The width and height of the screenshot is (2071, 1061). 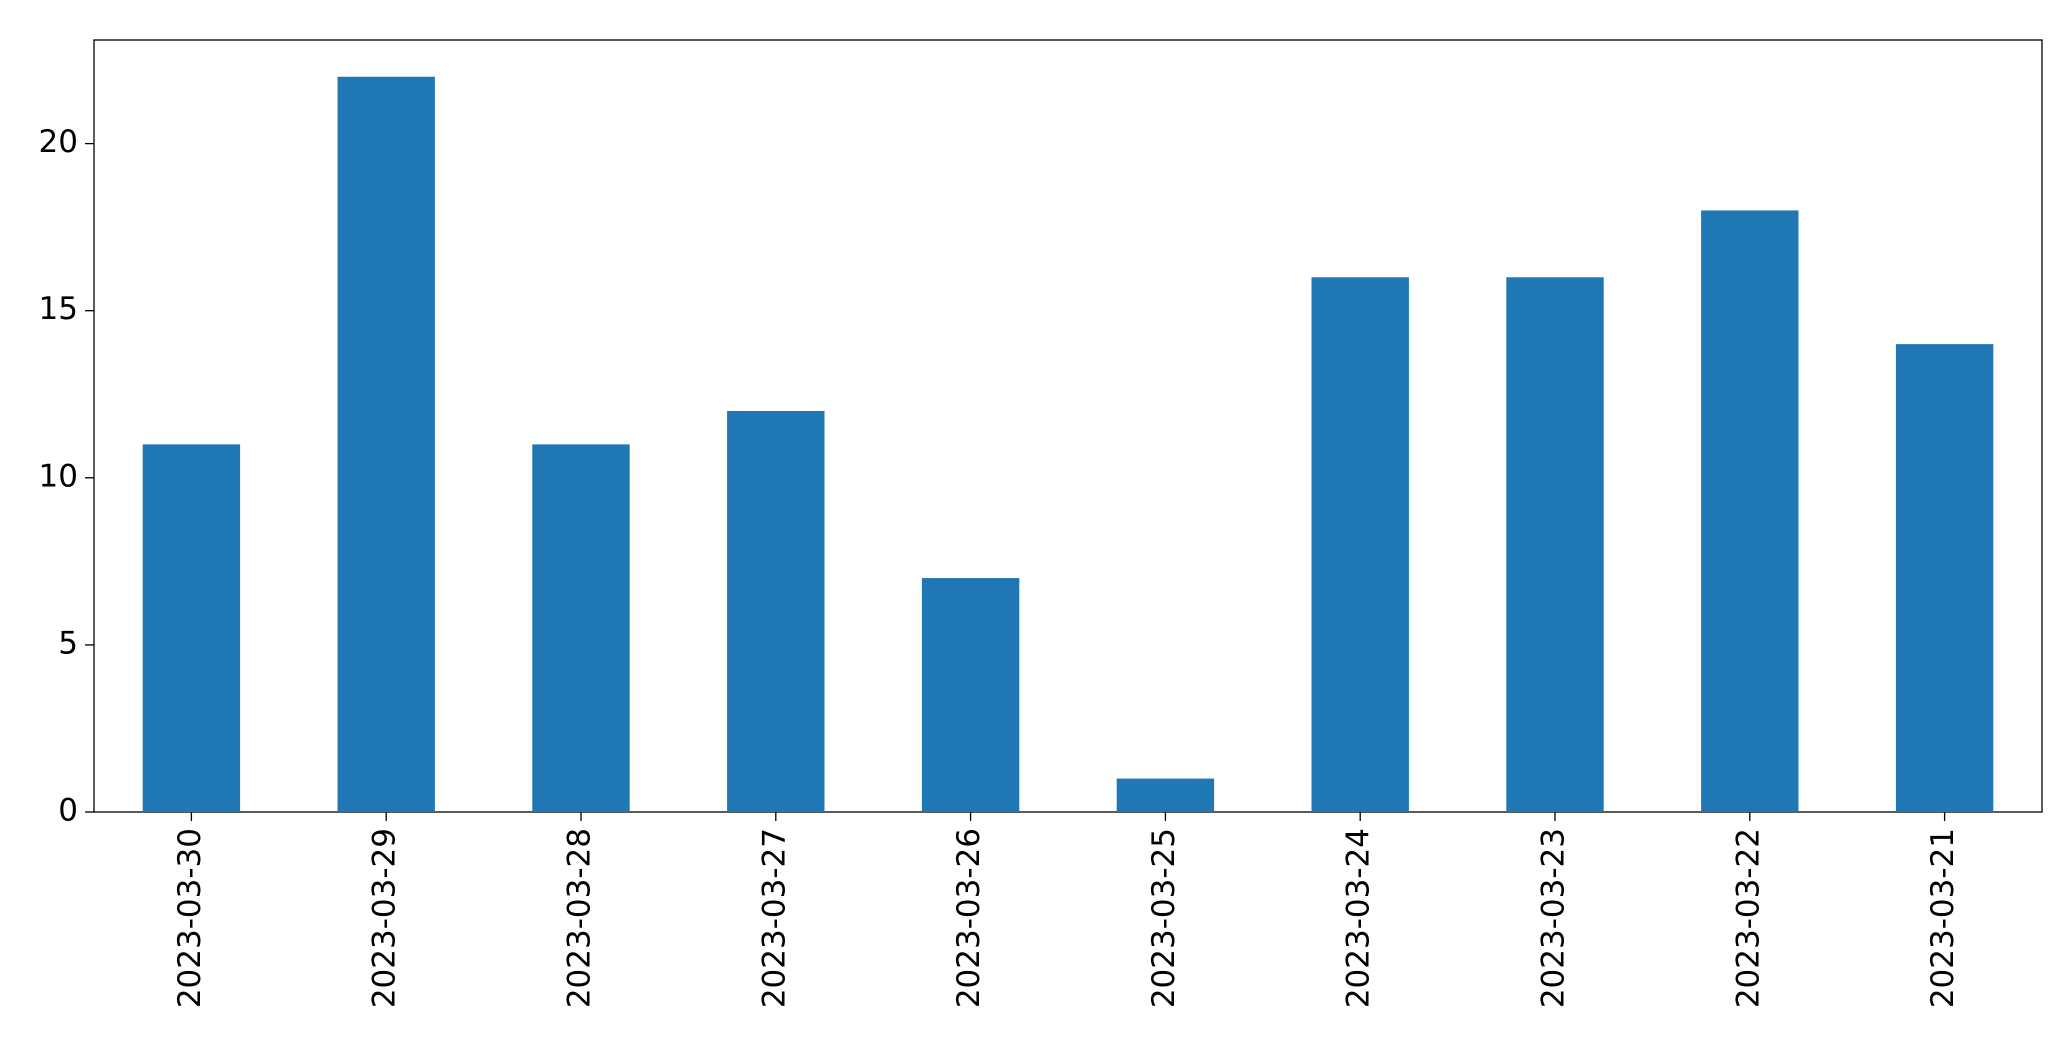 I want to click on x-tick-label: 2023-03-25, so click(x=1164, y=918).